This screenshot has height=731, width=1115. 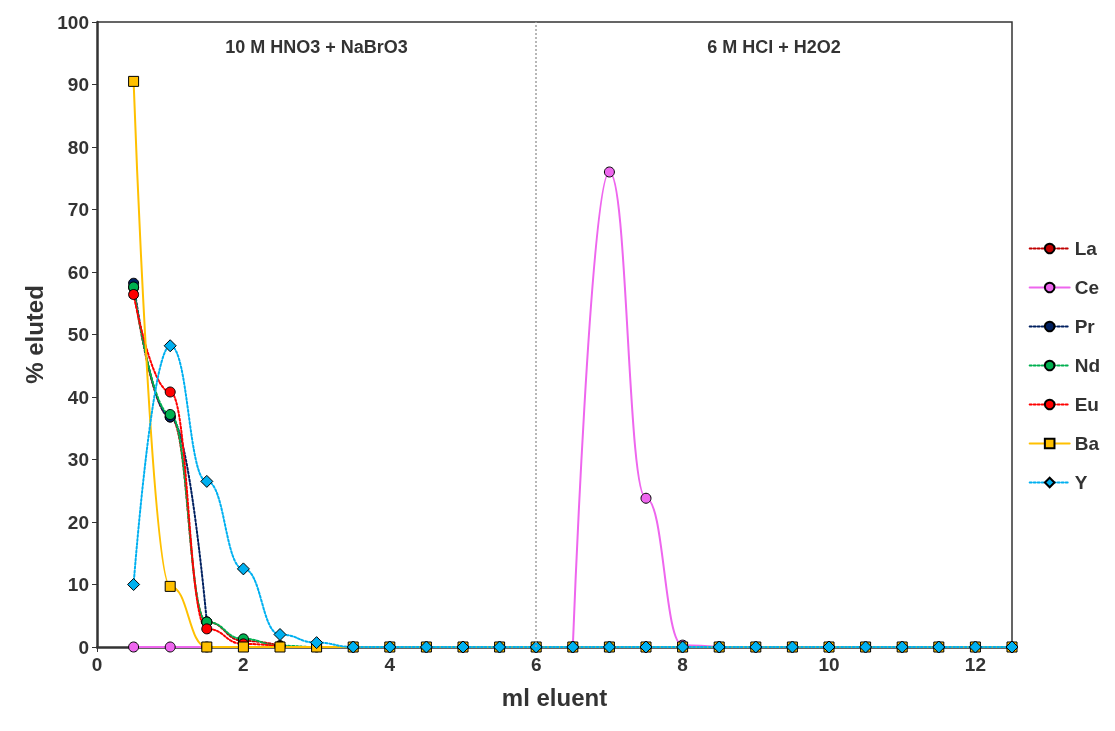 What do you see at coordinates (1086, 248) in the screenshot?
I see `legend-label: La` at bounding box center [1086, 248].